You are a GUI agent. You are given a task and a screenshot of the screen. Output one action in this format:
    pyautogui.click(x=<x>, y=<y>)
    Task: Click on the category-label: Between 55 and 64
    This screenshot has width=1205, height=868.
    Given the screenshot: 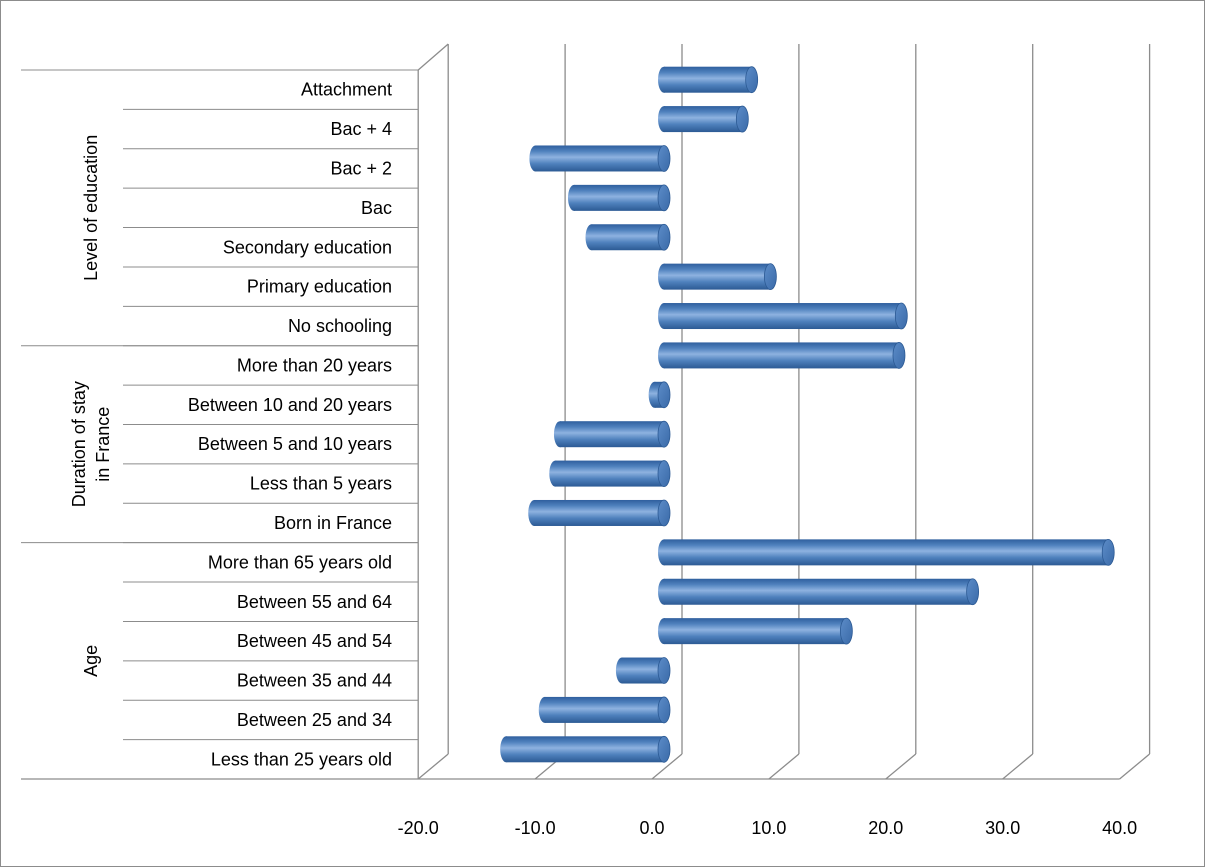 What is the action you would take?
    pyautogui.click(x=314, y=602)
    